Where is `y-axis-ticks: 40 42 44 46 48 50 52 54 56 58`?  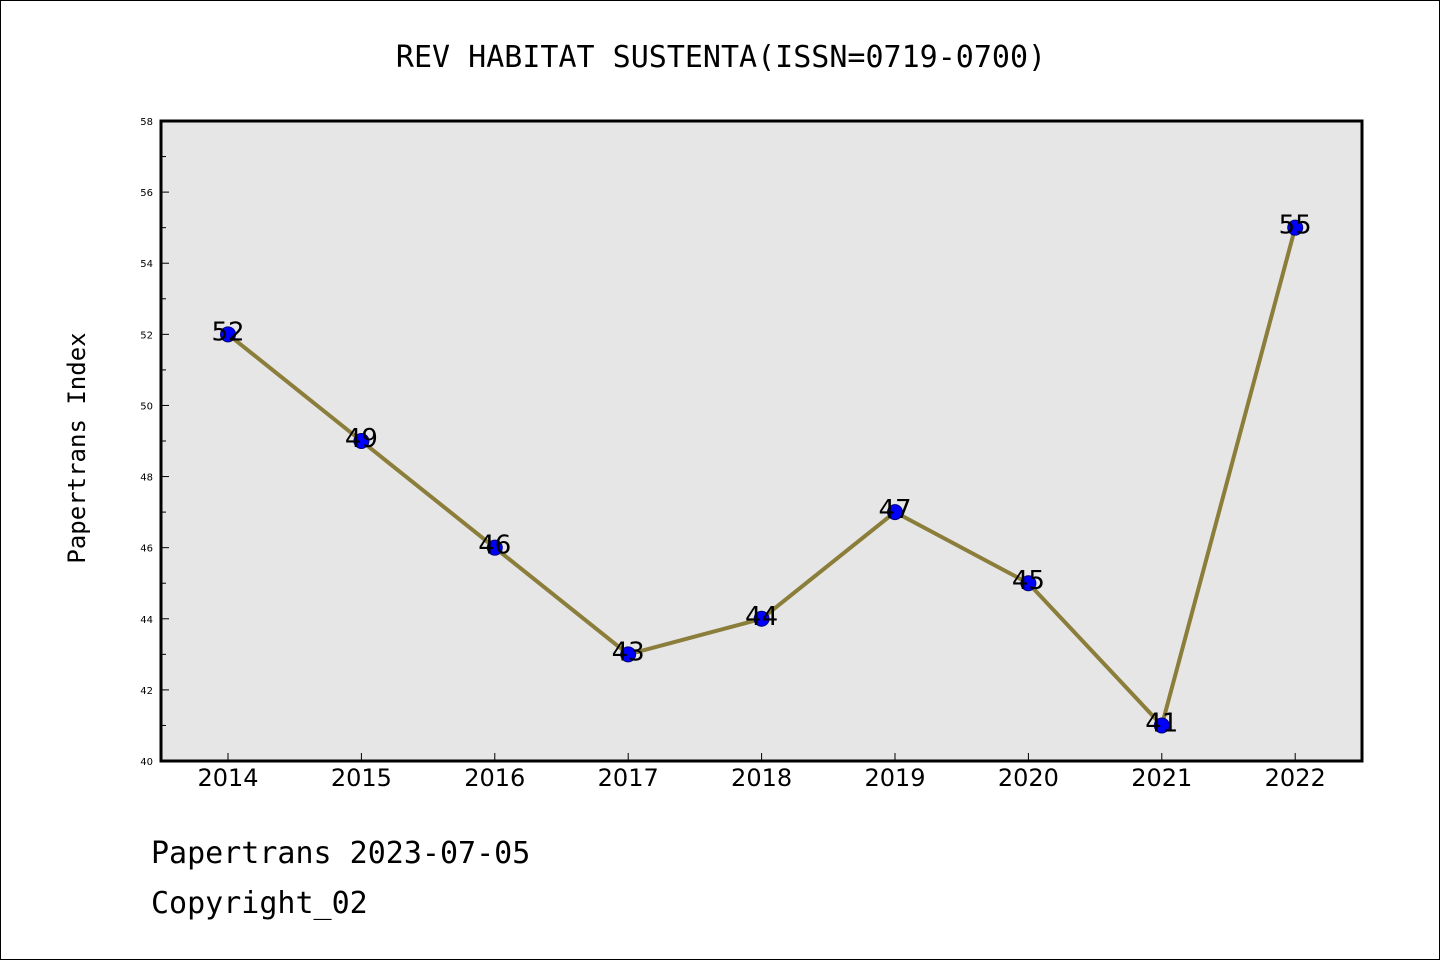 y-axis-ticks: 40 42 44 46 48 50 52 54 56 58 is located at coordinates (154, 442).